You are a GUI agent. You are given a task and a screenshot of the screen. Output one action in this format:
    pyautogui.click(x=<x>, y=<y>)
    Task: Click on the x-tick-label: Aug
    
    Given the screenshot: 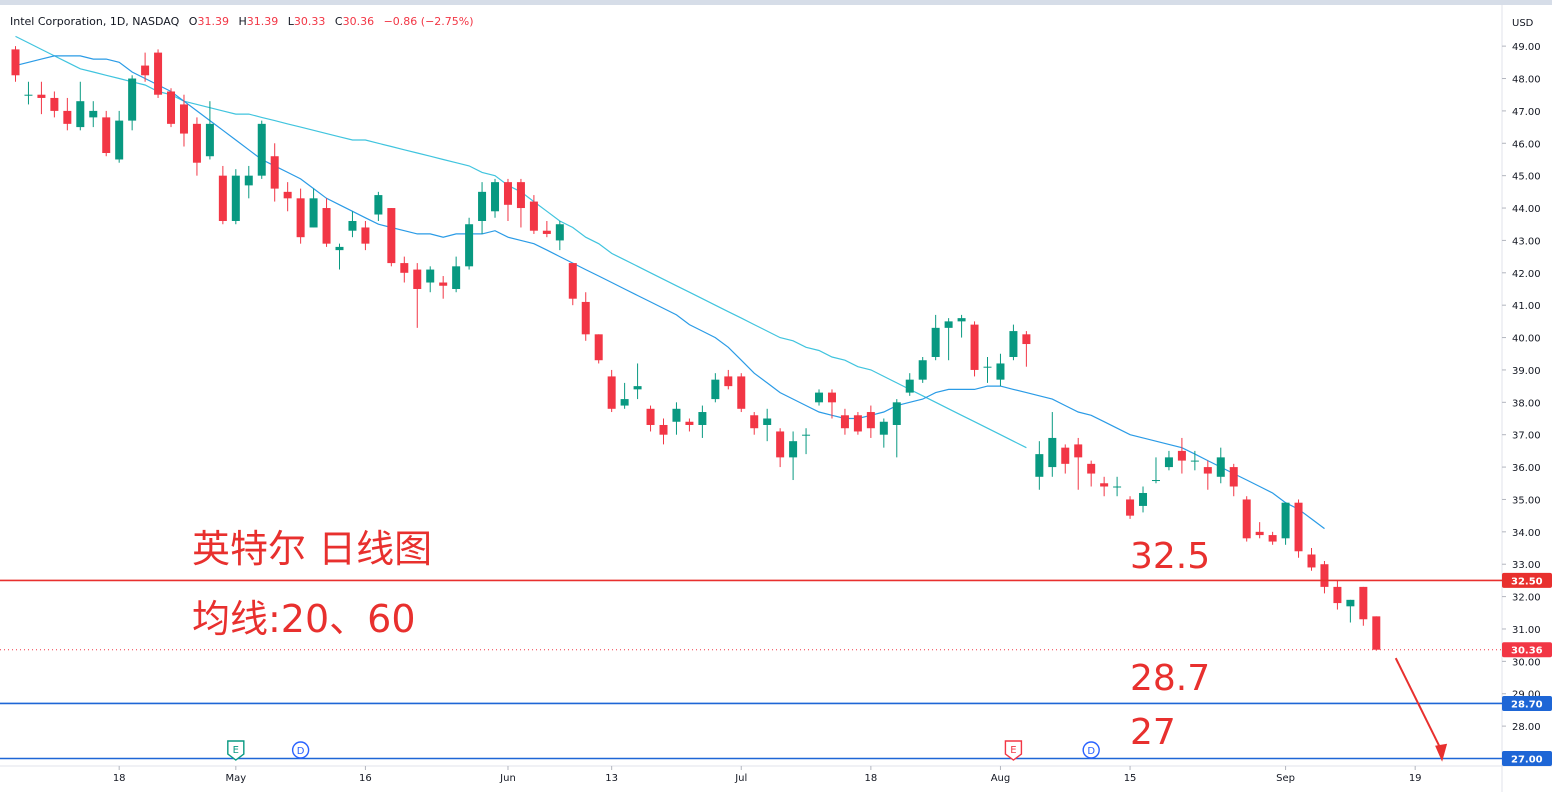 What is the action you would take?
    pyautogui.click(x=1001, y=778)
    